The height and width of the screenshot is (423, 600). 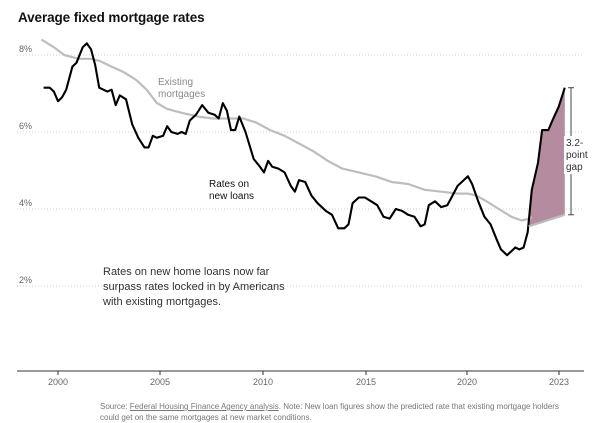 What do you see at coordinates (467, 382) in the screenshot?
I see `x-tick-label: 2020` at bounding box center [467, 382].